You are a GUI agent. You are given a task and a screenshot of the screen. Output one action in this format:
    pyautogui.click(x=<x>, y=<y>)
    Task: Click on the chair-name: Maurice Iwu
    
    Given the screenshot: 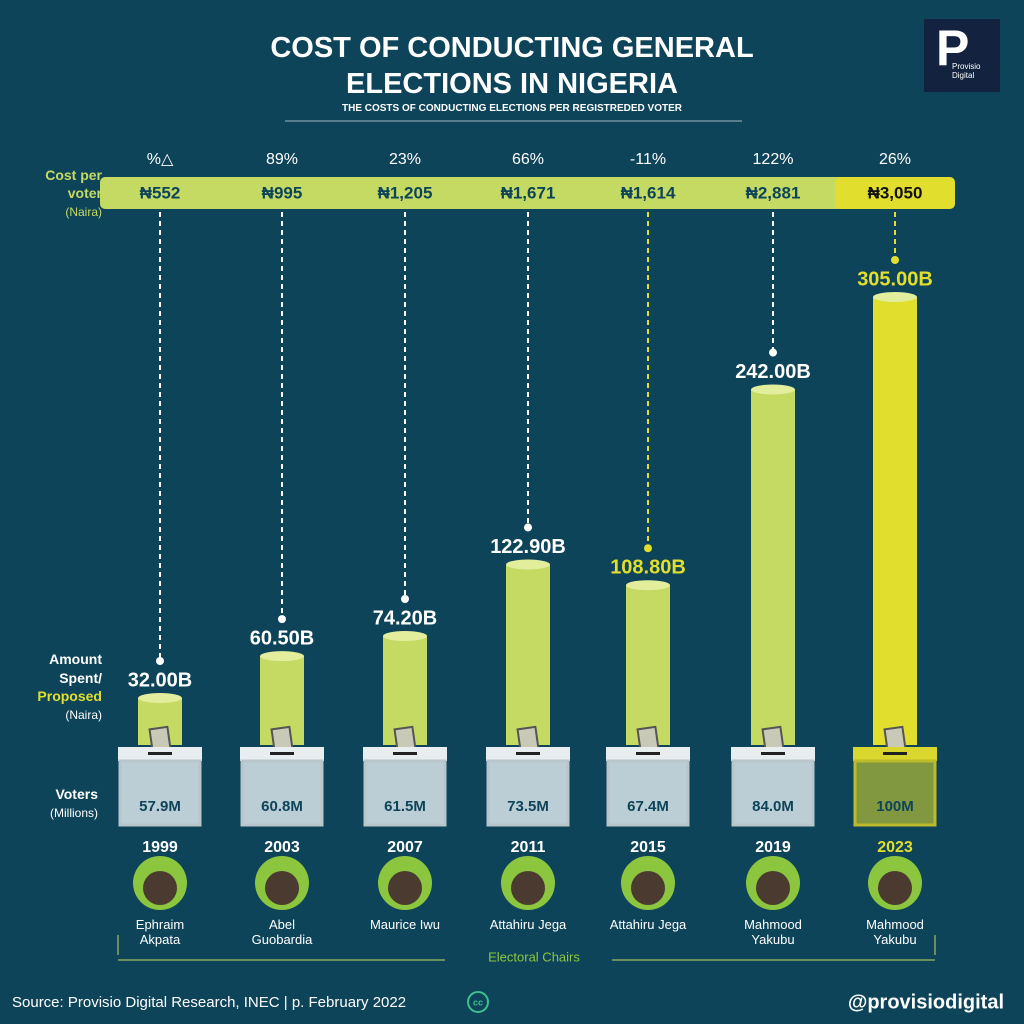 What is the action you would take?
    pyautogui.click(x=405, y=924)
    